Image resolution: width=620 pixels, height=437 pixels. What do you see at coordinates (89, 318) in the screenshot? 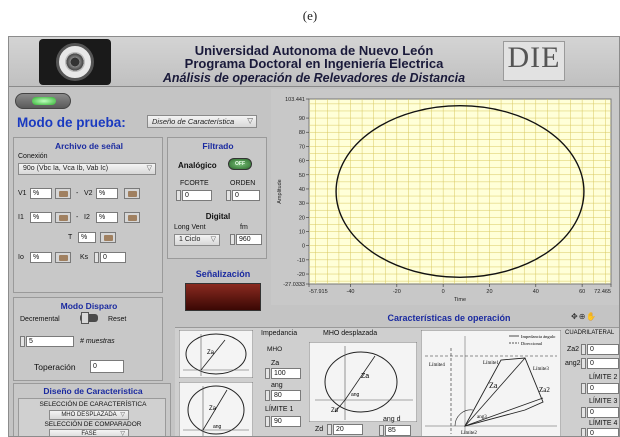
I see `disparo-slide-switch` at bounding box center [89, 318].